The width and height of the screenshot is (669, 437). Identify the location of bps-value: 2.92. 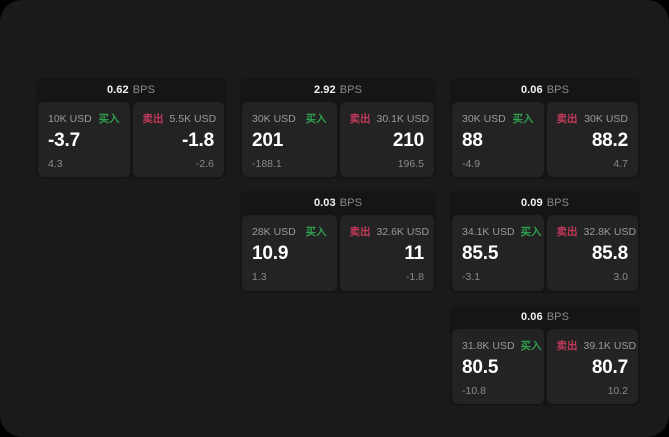
(324, 90).